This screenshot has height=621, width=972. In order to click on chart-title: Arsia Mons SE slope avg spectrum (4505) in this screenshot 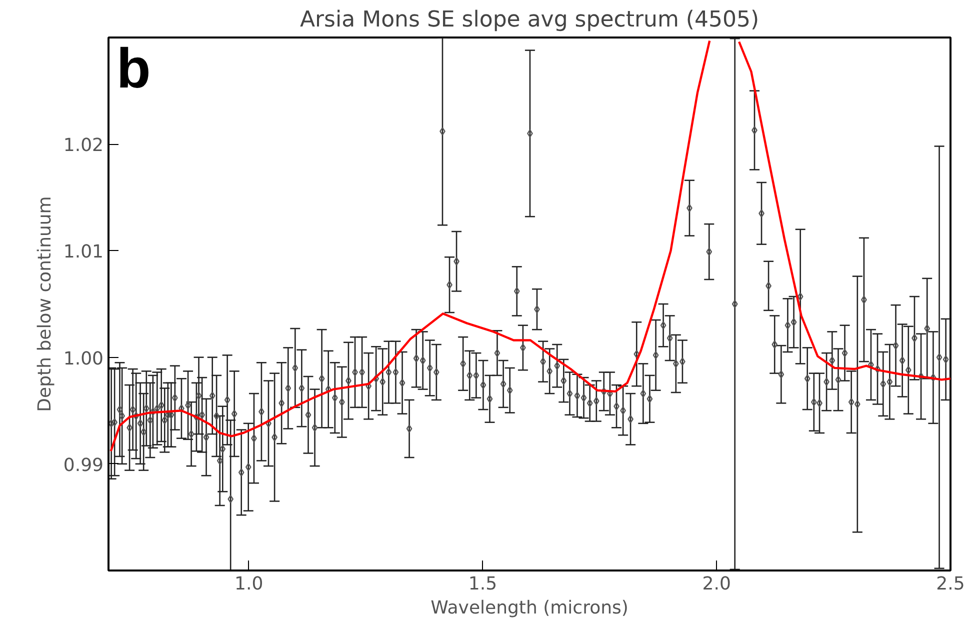, I will do `click(530, 20)`.